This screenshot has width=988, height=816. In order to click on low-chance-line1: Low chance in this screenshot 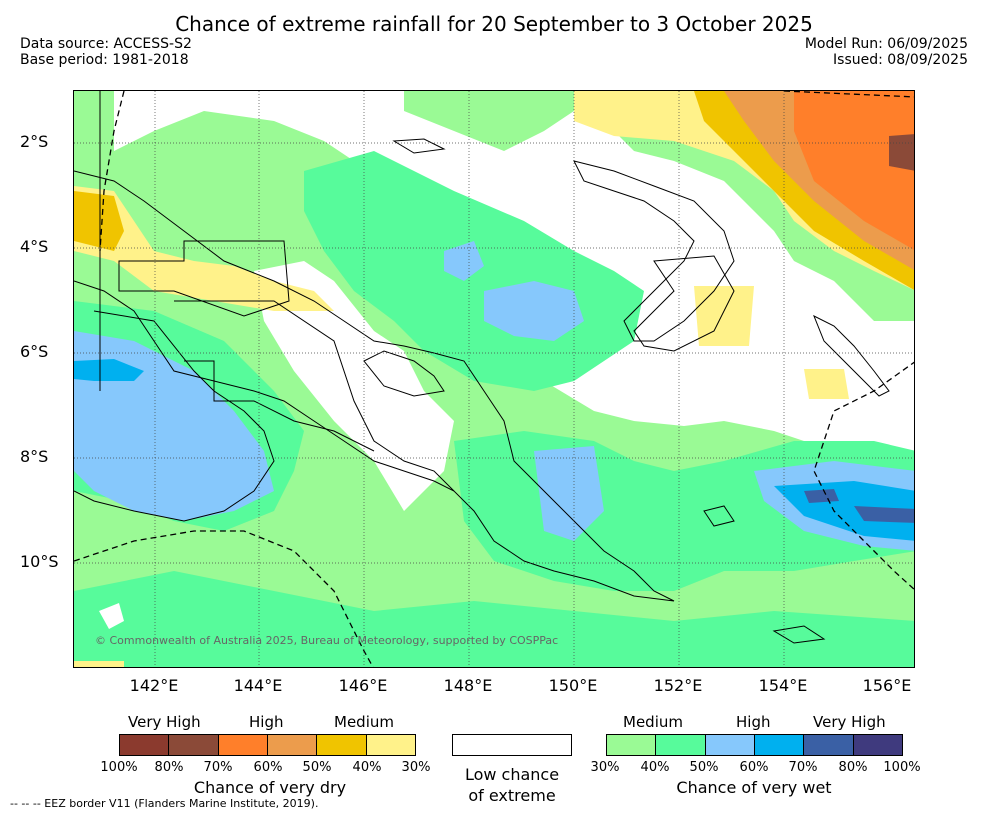, I will do `click(512, 774)`.